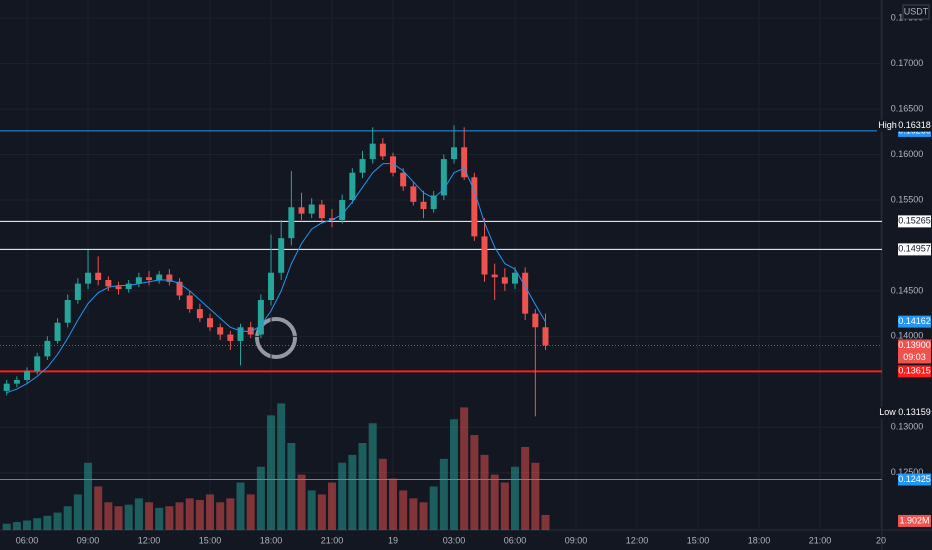 This screenshot has height=550, width=932. What do you see at coordinates (887, 125) in the screenshot?
I see `marker-name: High` at bounding box center [887, 125].